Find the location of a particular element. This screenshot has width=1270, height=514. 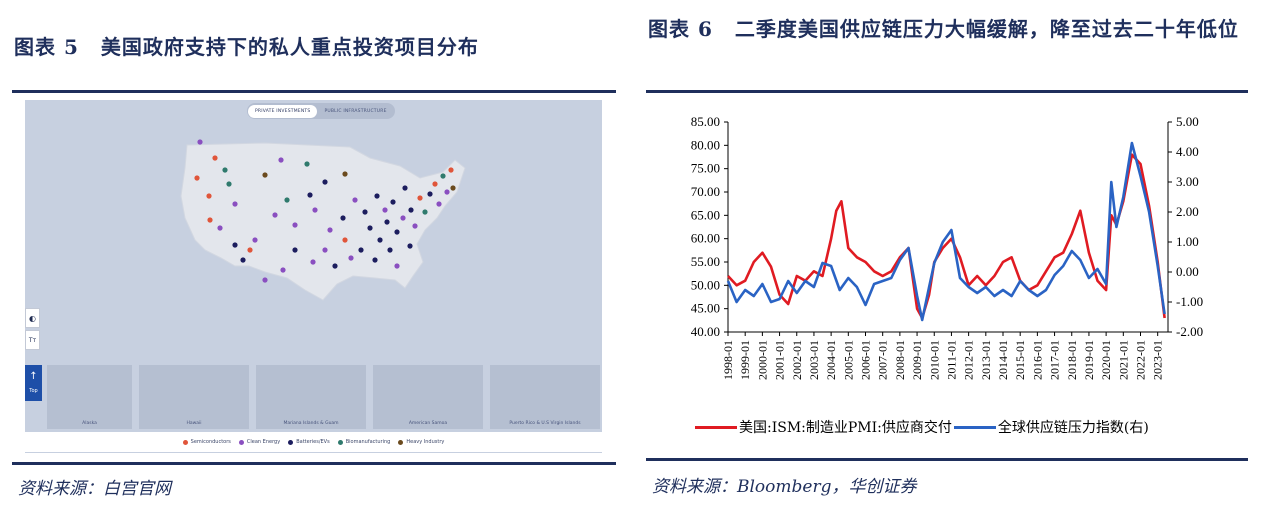

y-left-tick-label: 80.00 is located at coordinates (705, 144).